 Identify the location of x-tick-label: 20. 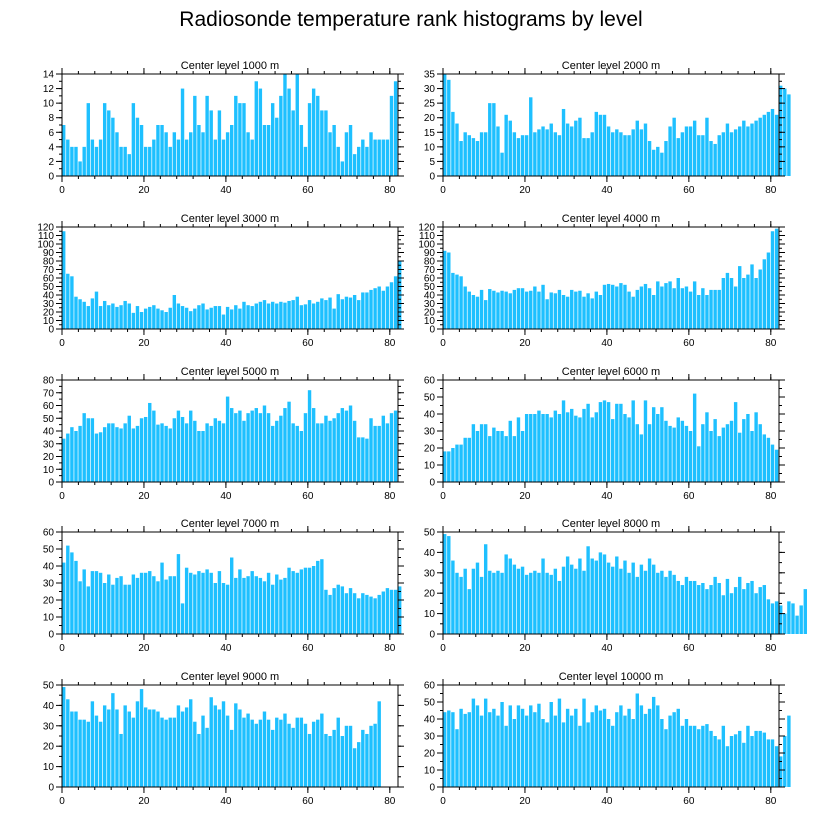
(144, 496).